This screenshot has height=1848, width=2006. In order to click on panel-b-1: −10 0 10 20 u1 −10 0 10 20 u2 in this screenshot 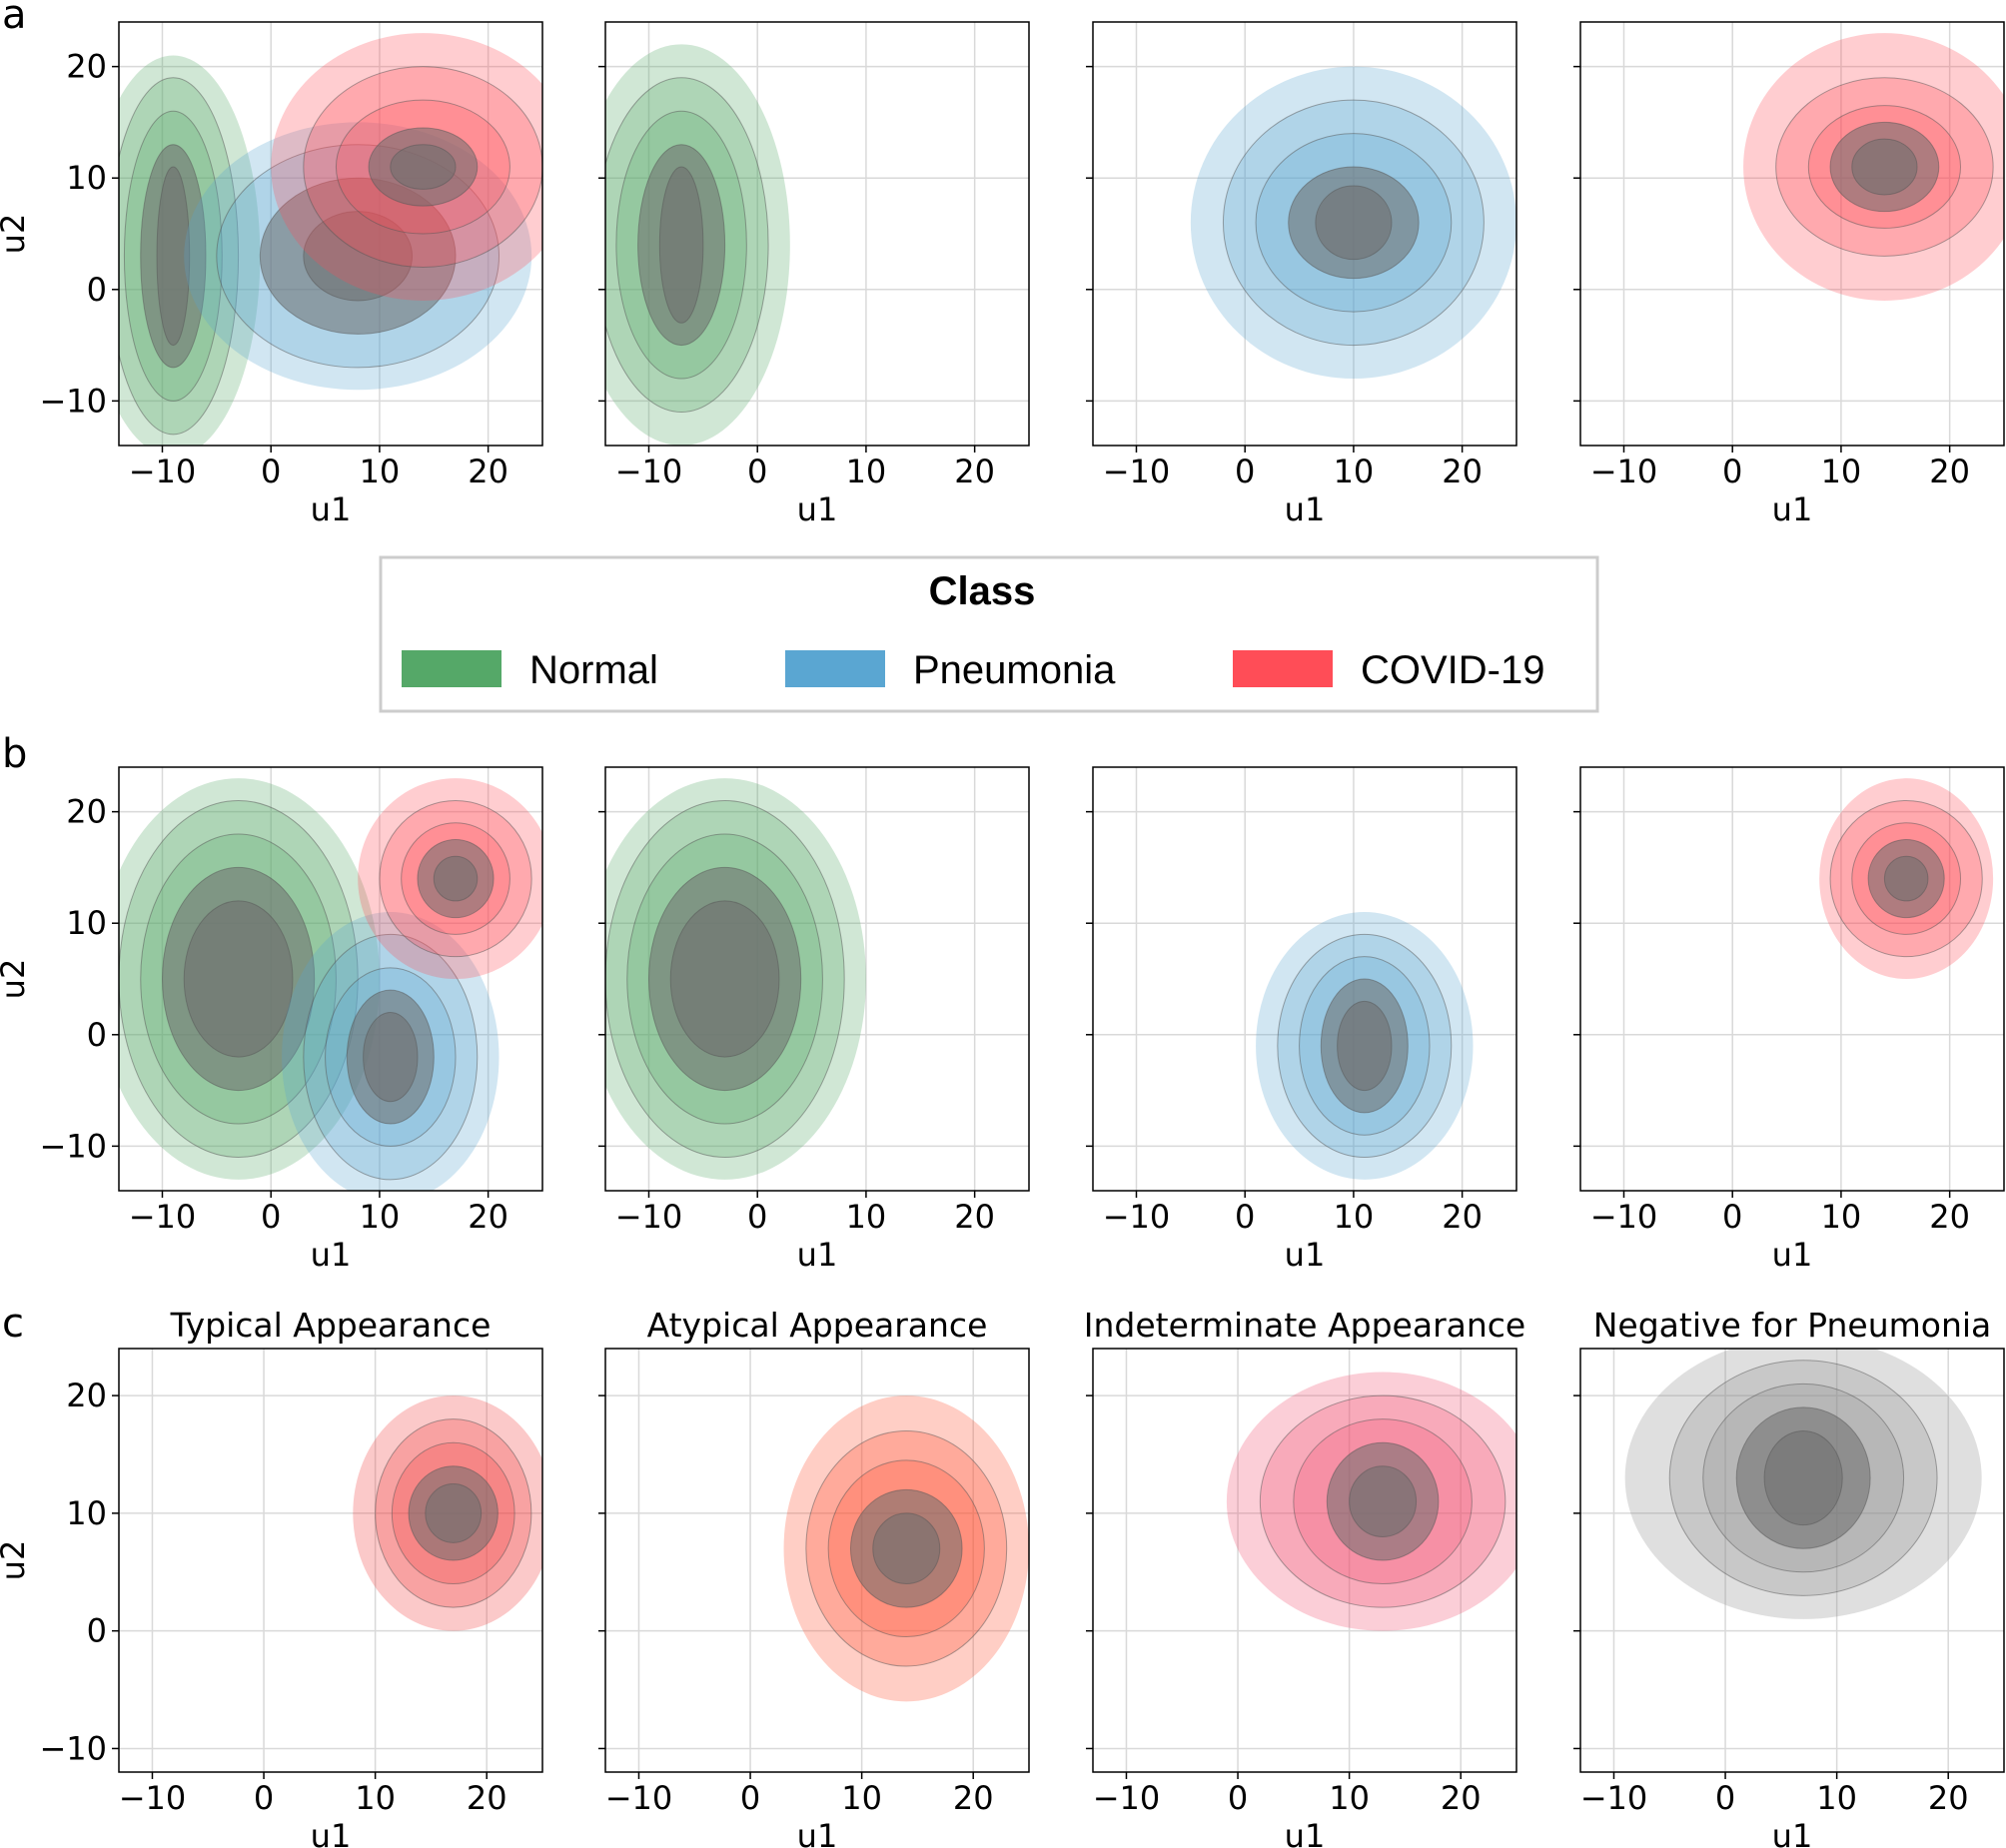, I will do `click(271, 1020)`.